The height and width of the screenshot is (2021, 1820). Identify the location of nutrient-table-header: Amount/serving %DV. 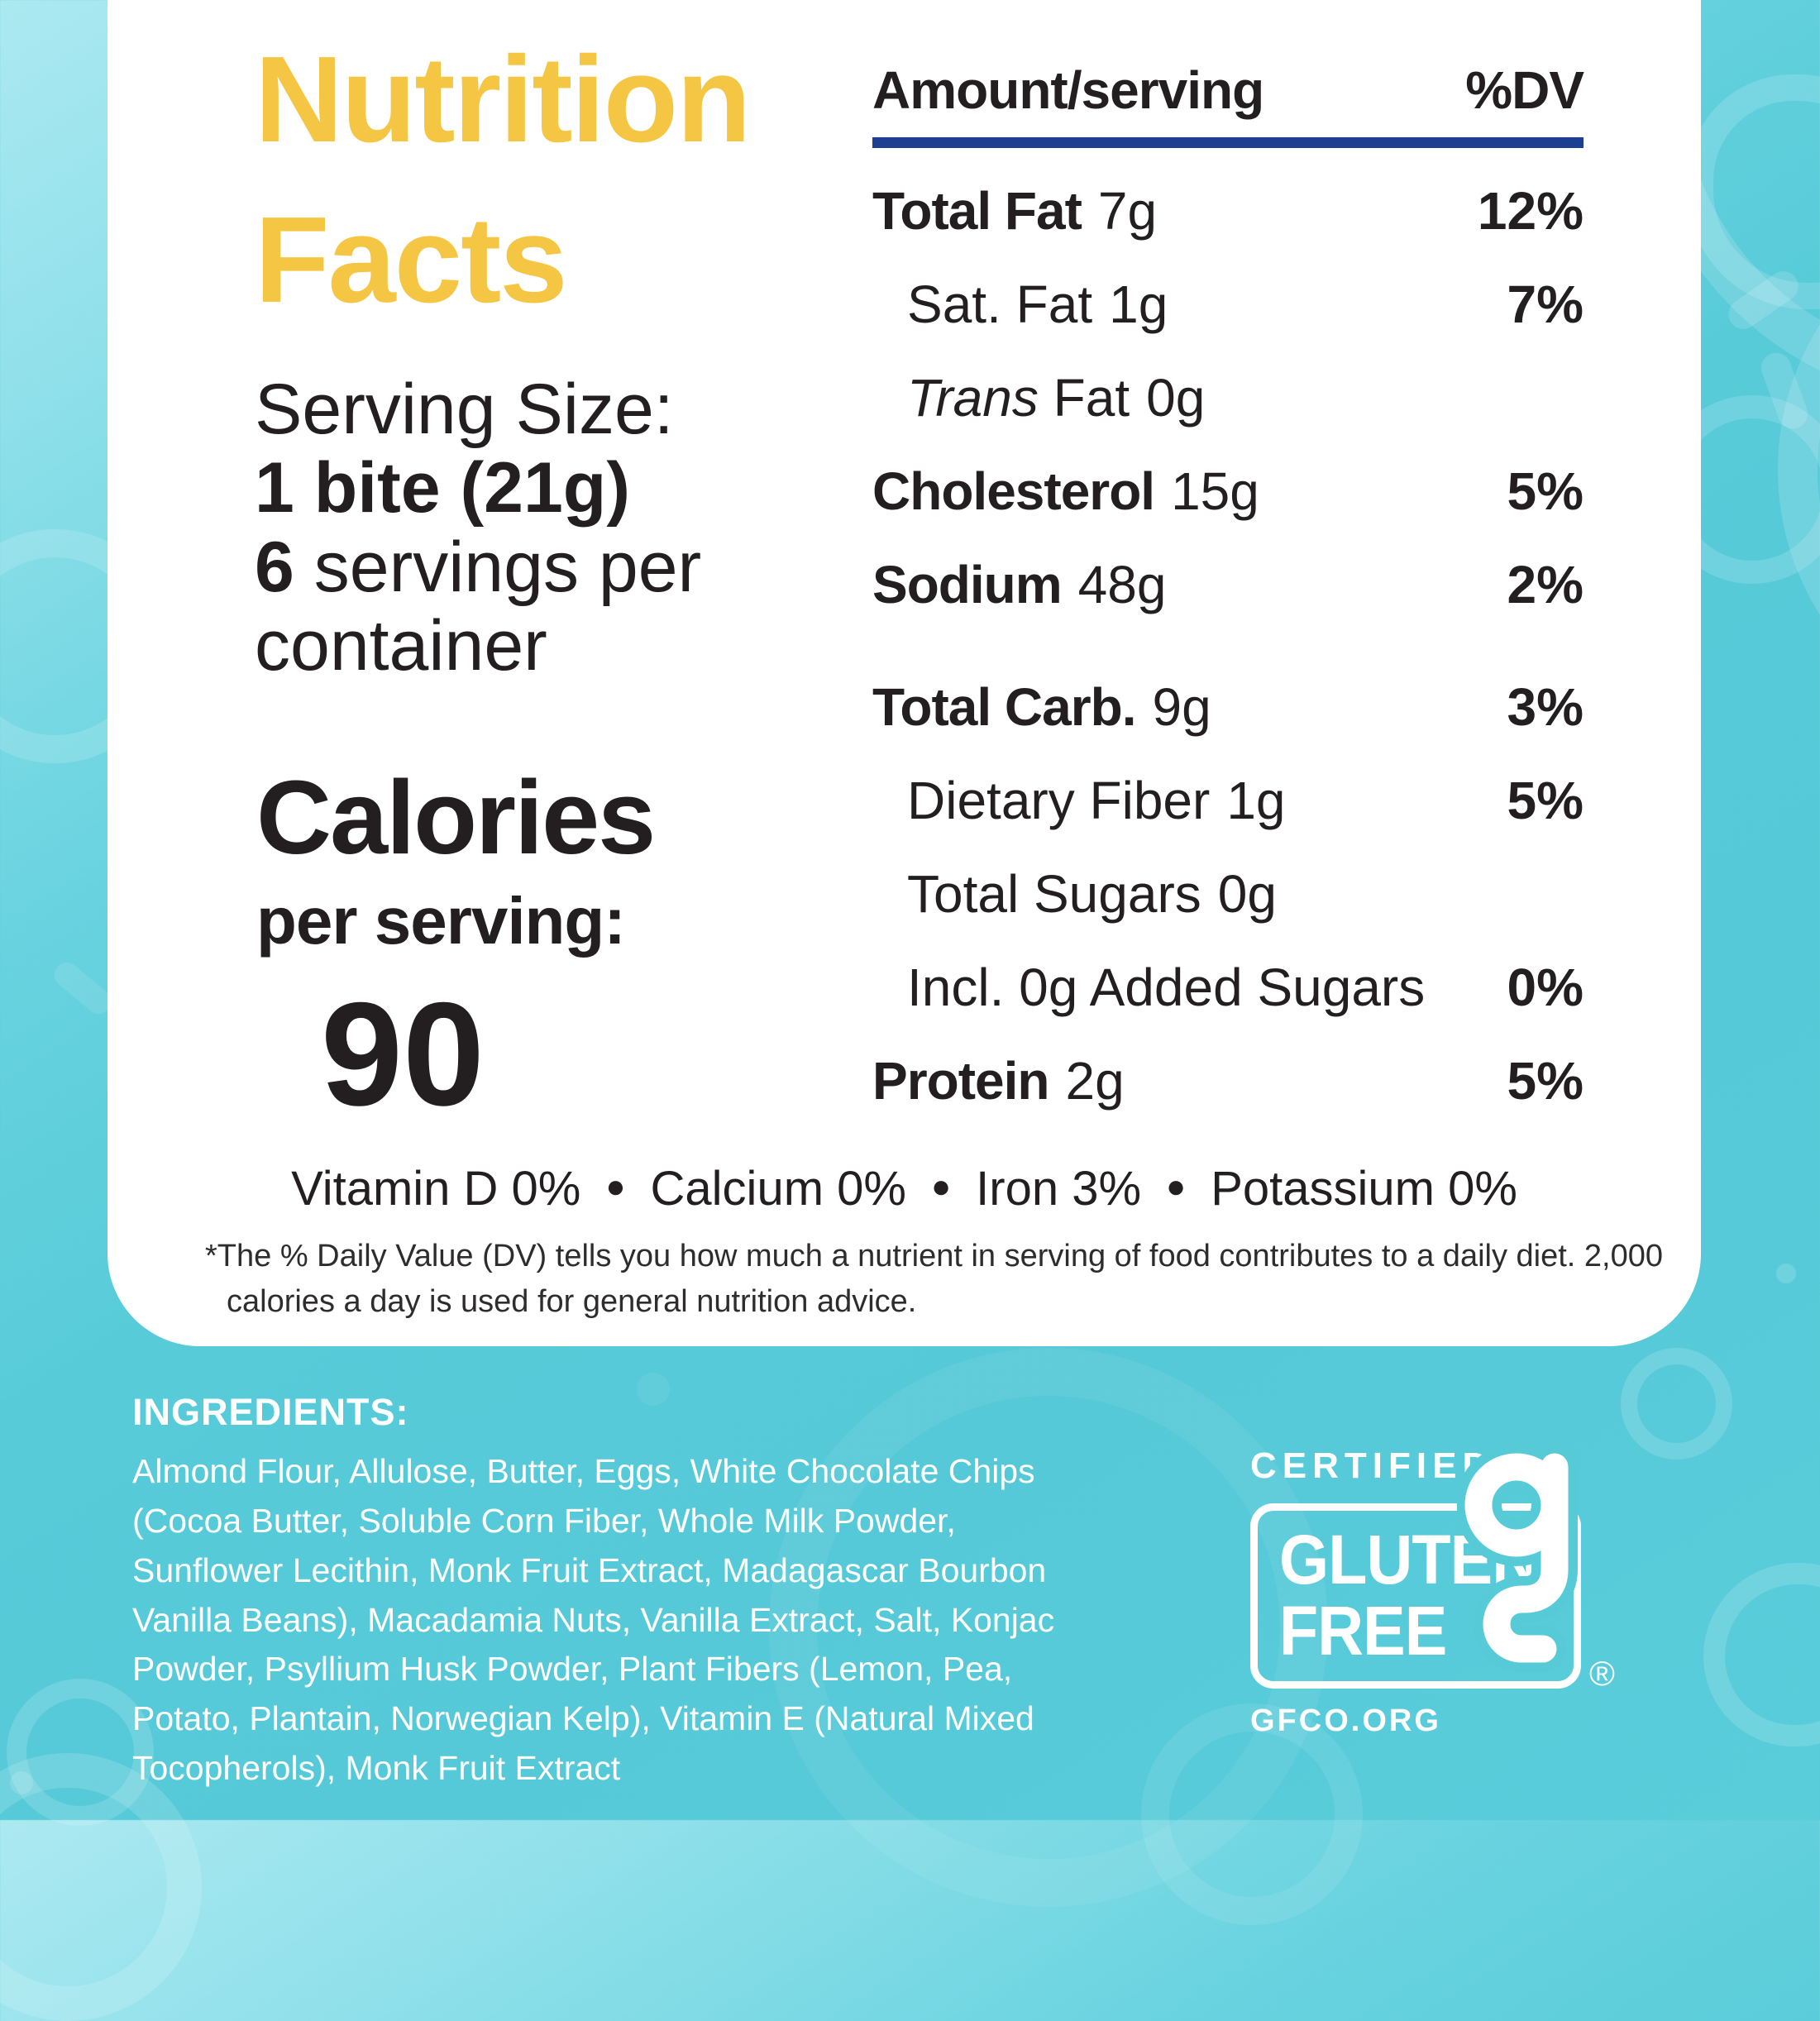
(1228, 90).